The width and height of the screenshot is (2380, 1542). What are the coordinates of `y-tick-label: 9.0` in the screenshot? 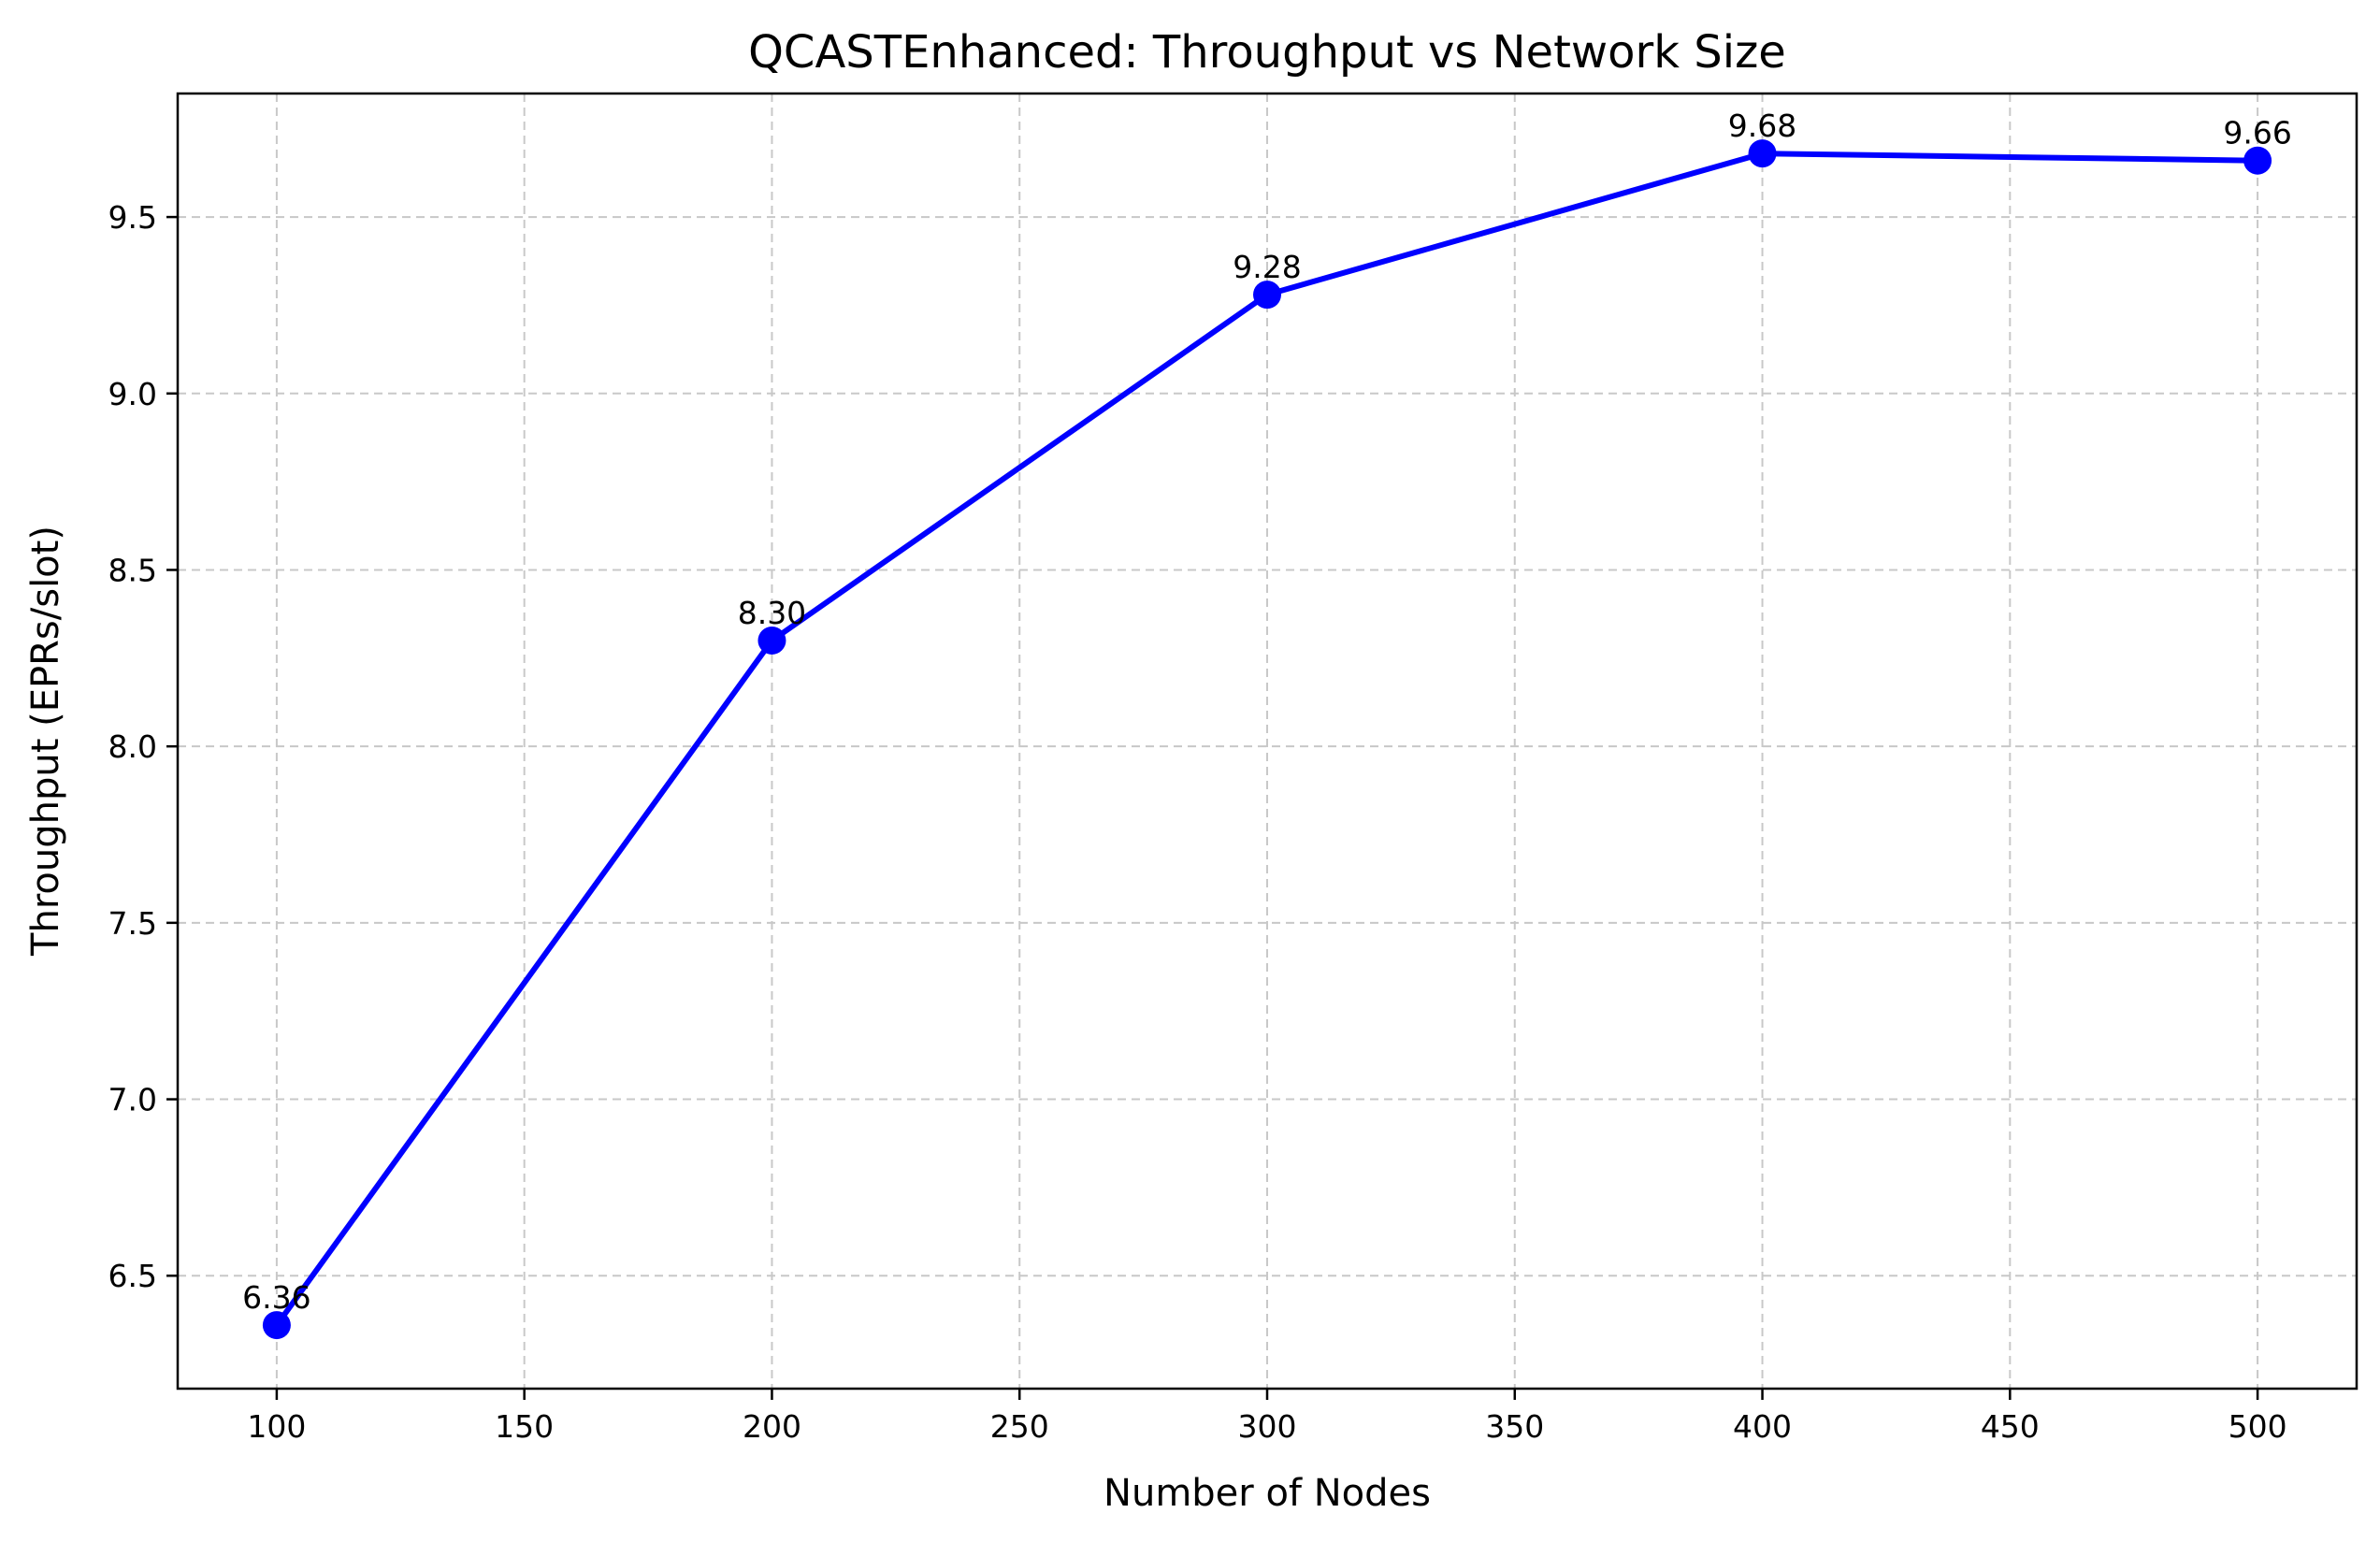 It's located at (132, 394).